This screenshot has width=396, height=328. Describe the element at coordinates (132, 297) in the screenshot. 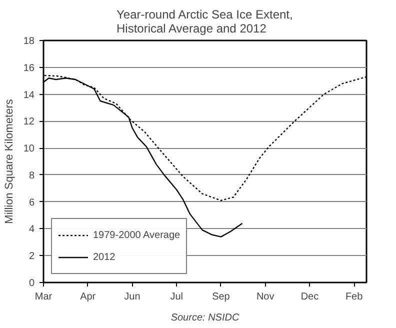

I see `x-tick-label: Jun` at that location.